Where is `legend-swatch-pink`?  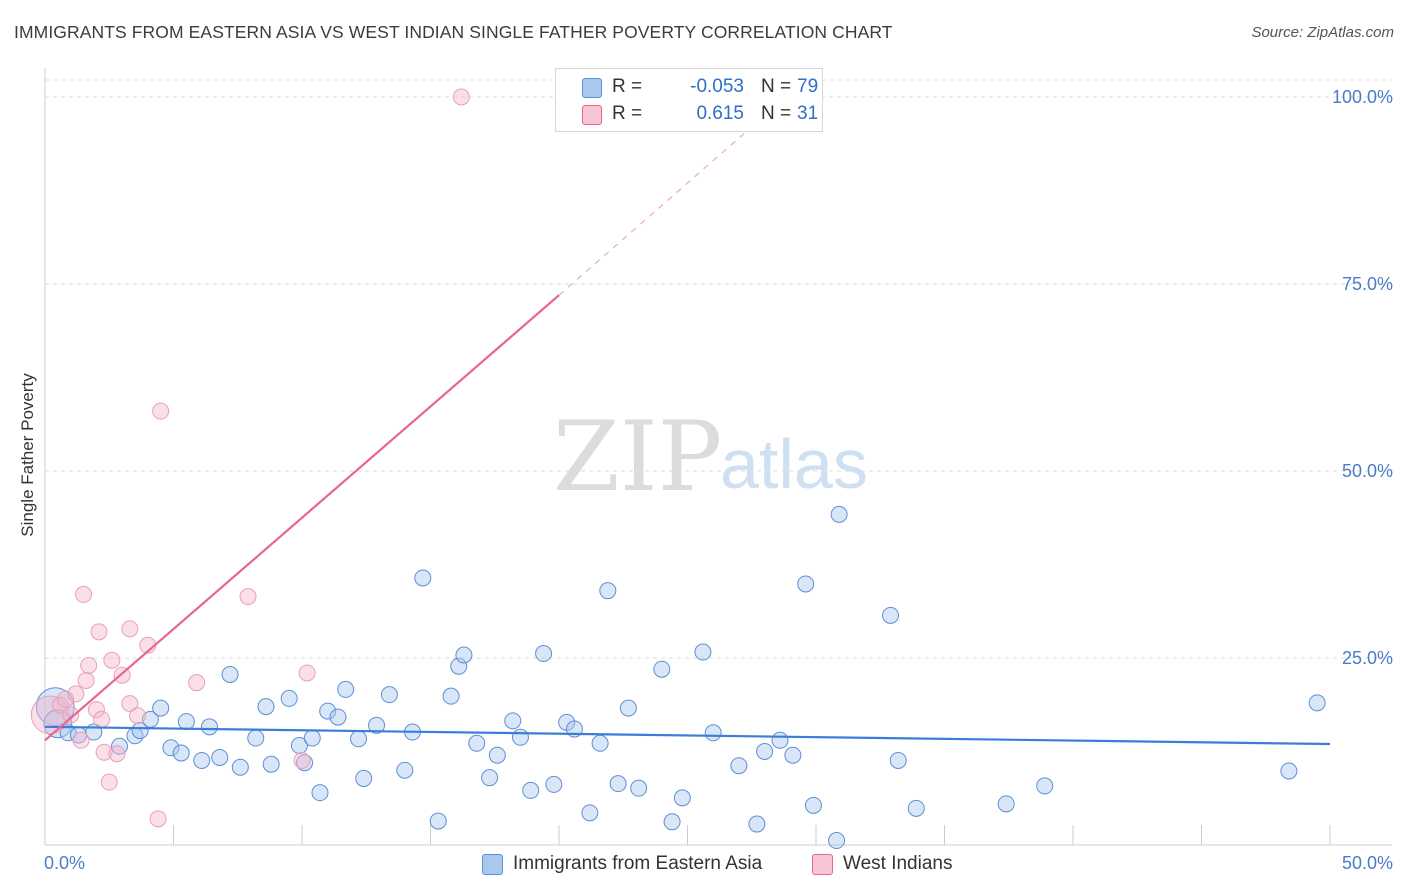
legend-swatch-pink is located at coordinates (592, 115).